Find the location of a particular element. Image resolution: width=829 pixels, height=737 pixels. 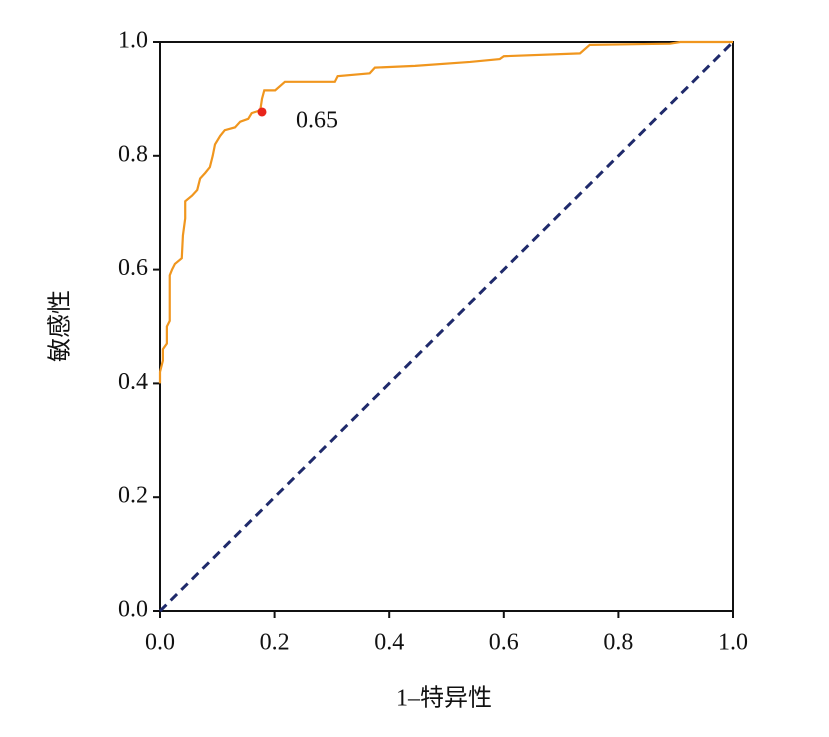

x-tick-label: 0.2 is located at coordinates (275, 643).